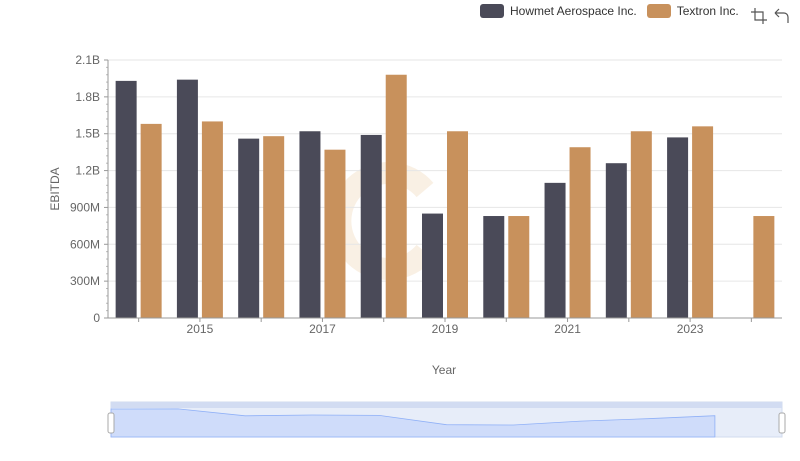 The image size is (800, 461). I want to click on bar-textron-2023, so click(703, 222).